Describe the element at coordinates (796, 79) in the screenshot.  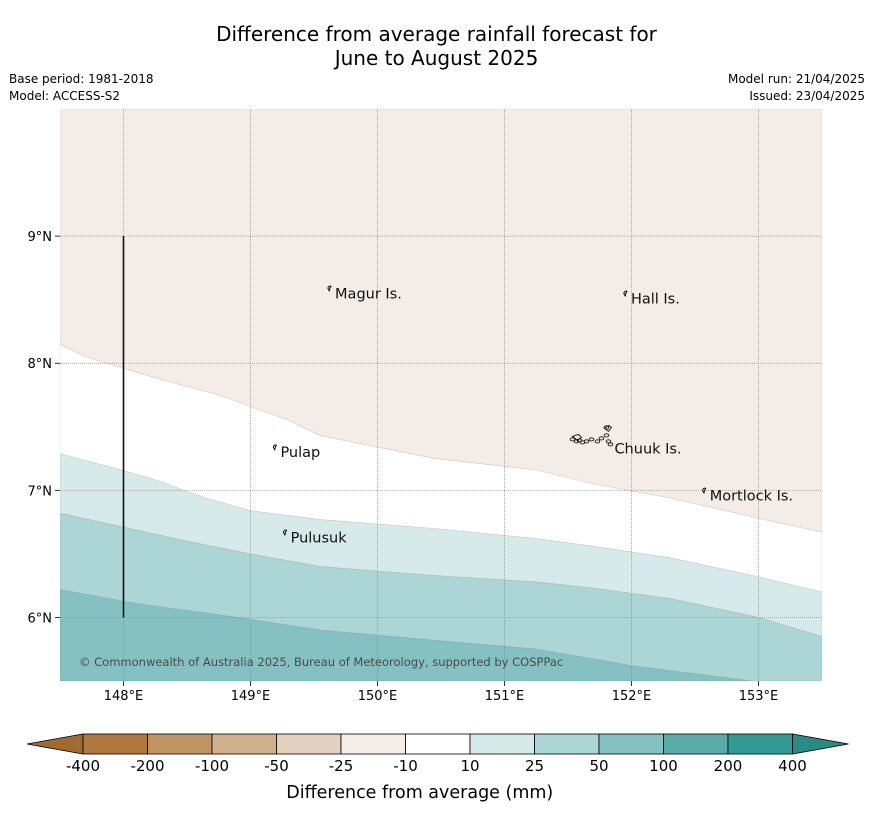
I see `model-run-date: Model run: 21/04/2025` at that location.